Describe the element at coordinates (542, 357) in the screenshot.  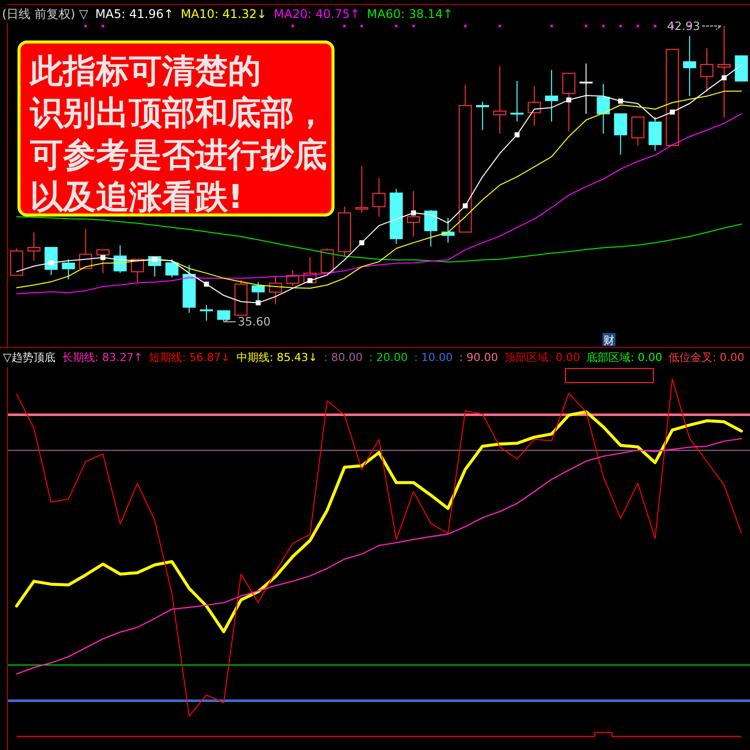
I see `text: 顶部区域: 0.00` at that location.